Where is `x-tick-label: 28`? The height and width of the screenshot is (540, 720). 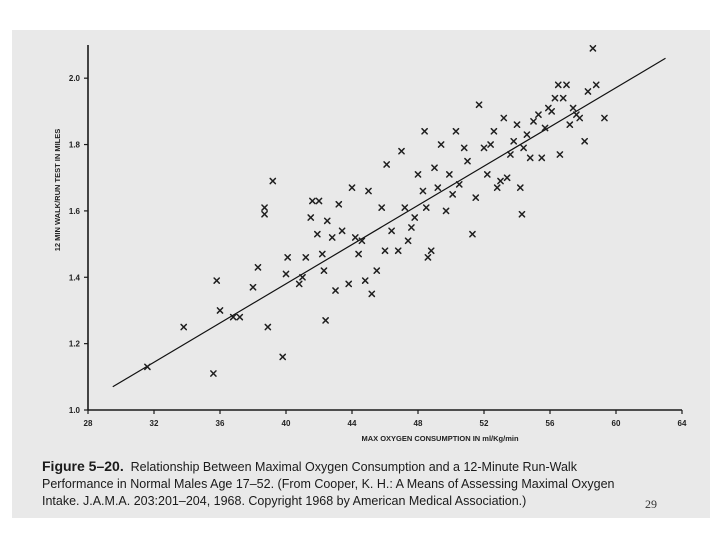
x-tick-label: 28 is located at coordinates (88, 423).